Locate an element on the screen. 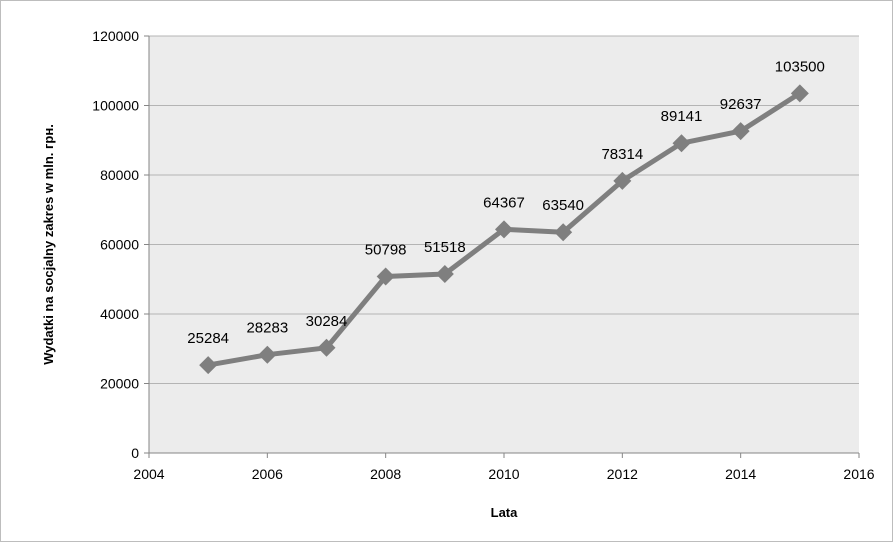 The width and height of the screenshot is (893, 543). data-point-2015 is located at coordinates (799, 93).